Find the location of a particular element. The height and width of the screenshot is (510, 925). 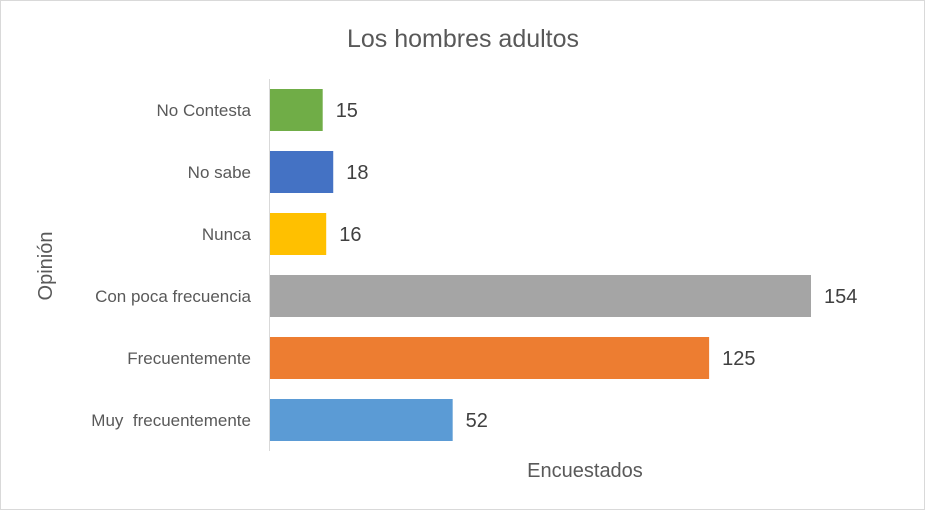

value-label-3: 154 is located at coordinates (840, 297).